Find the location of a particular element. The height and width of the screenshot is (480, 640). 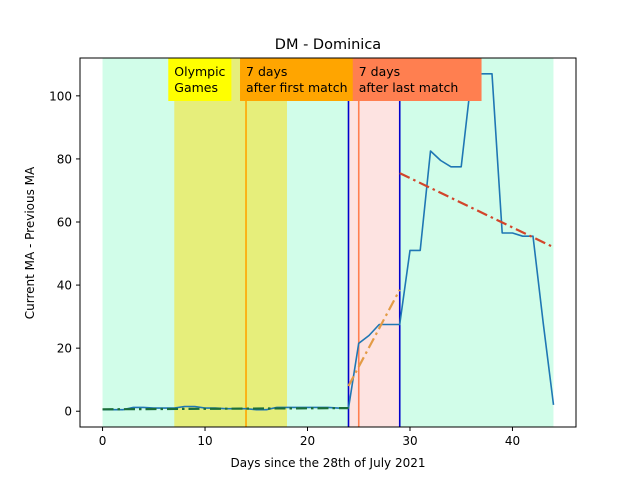

y-tick-label-0: 0 is located at coordinates (68, 412).